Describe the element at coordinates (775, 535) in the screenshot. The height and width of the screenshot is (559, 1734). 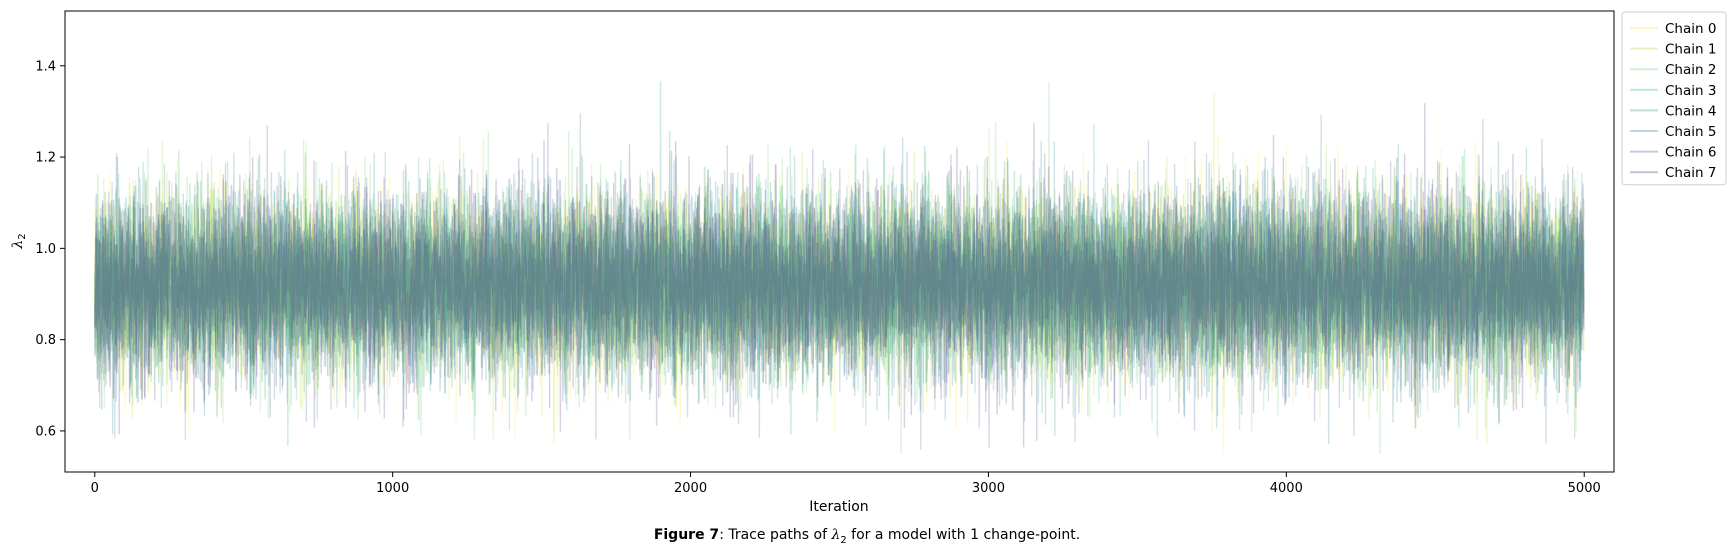
I see `caption-text-before: : Trace paths of` at that location.